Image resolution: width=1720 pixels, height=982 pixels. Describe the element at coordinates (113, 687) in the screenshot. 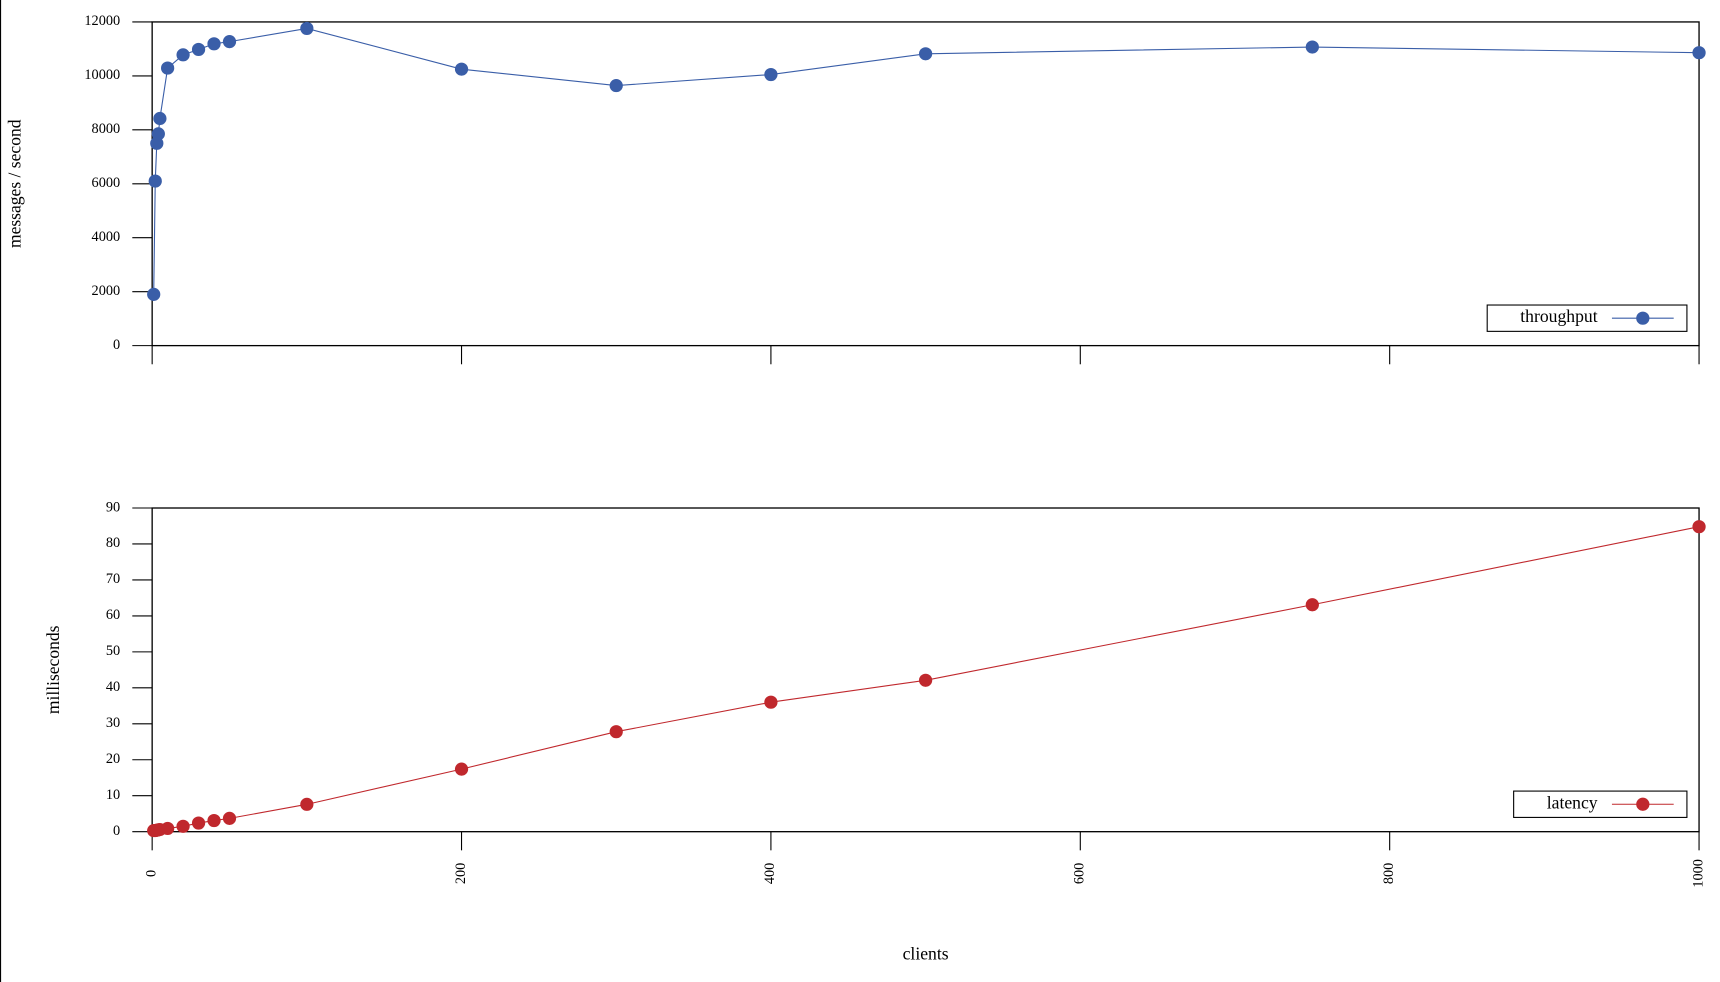

I see `y-tick-label: 40` at that location.